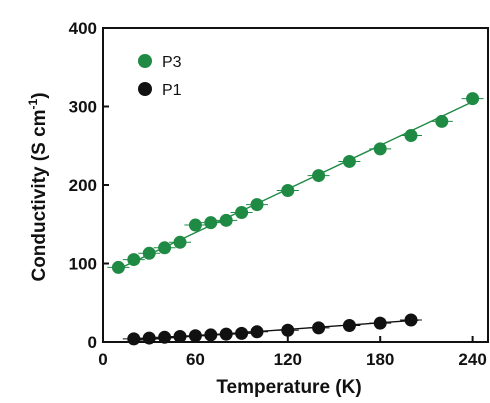 The height and width of the screenshot is (403, 490). Describe the element at coordinates (83, 107) in the screenshot. I see `y-tick-label-300: 300` at that location.